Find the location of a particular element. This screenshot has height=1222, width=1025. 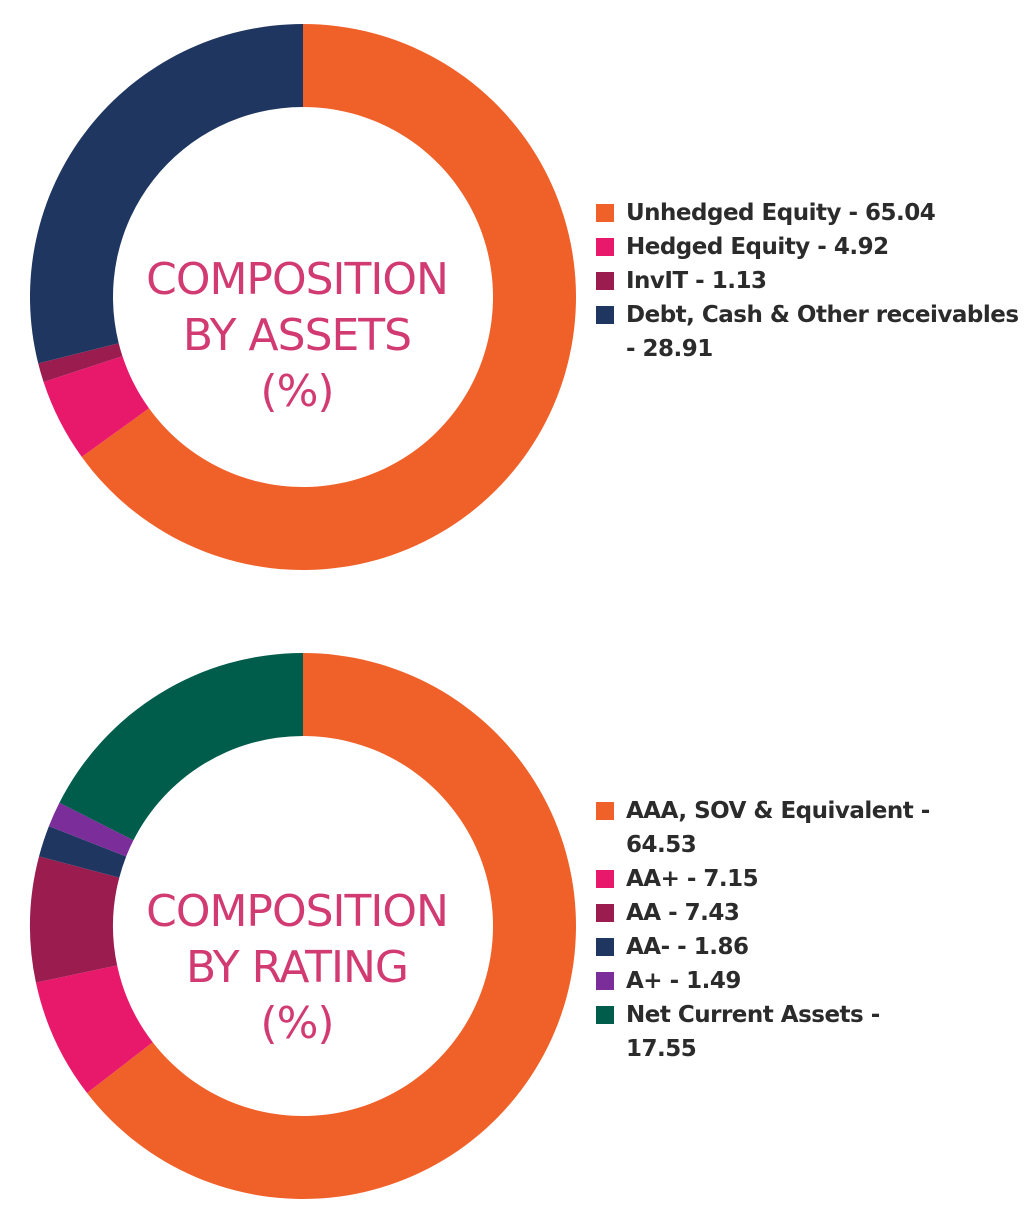

rating-center-line-1: COMPOSITION is located at coordinates (297, 911).